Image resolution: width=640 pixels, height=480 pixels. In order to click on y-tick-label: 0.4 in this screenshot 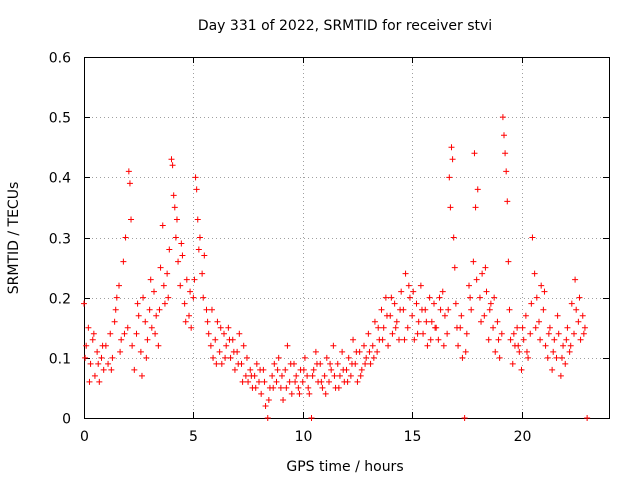, I will do `click(60, 179)`.